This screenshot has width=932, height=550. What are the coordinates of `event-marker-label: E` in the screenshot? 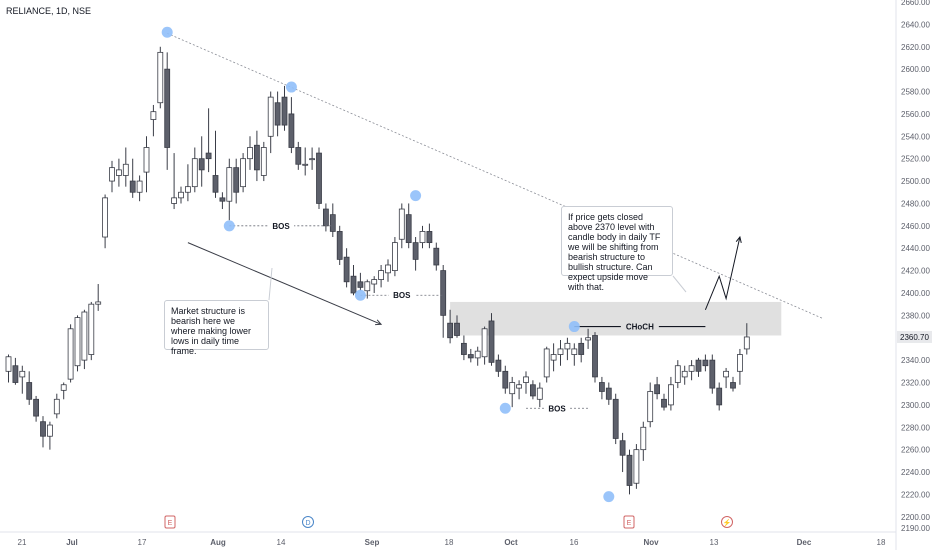 It's located at (629, 523).